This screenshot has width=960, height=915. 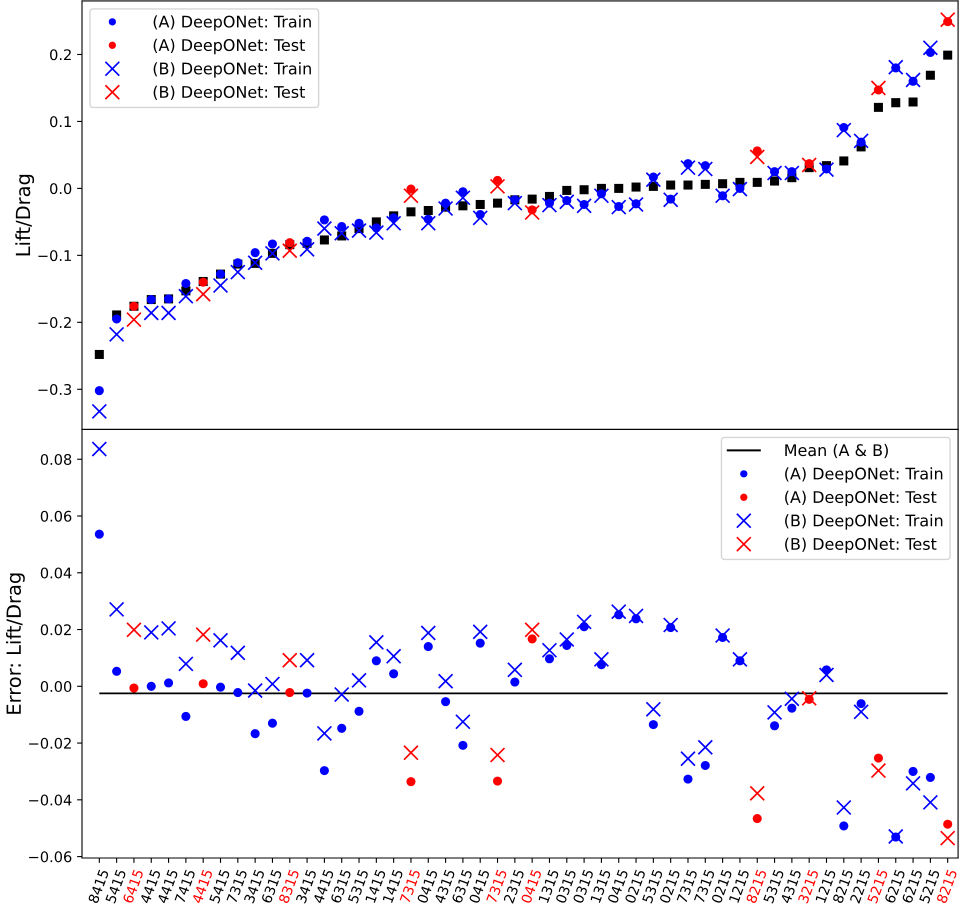 I want to click on y-tick-label: −0.04, so click(x=50, y=800).